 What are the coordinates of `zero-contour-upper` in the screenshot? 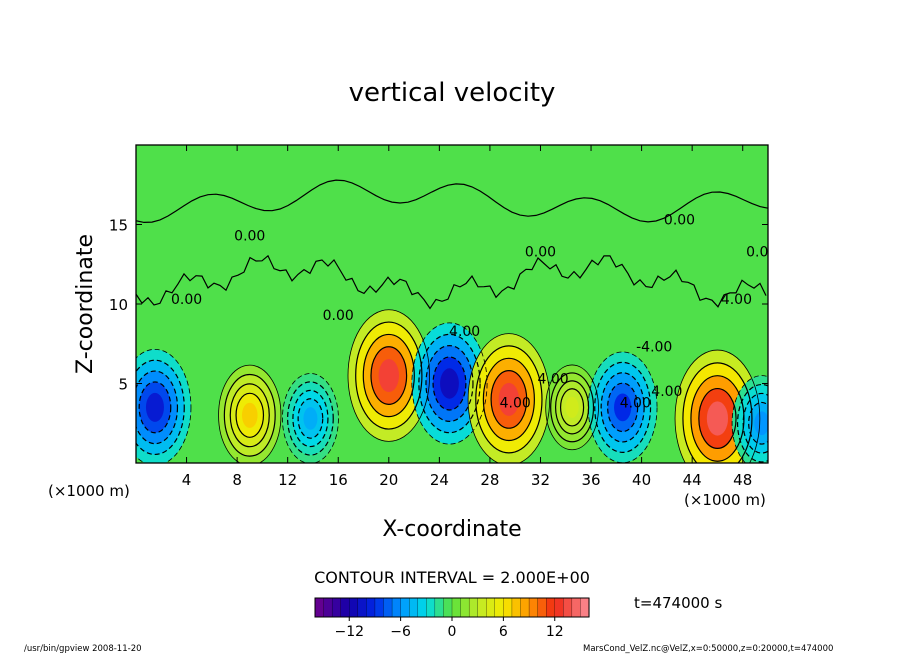 It's located at (452, 201).